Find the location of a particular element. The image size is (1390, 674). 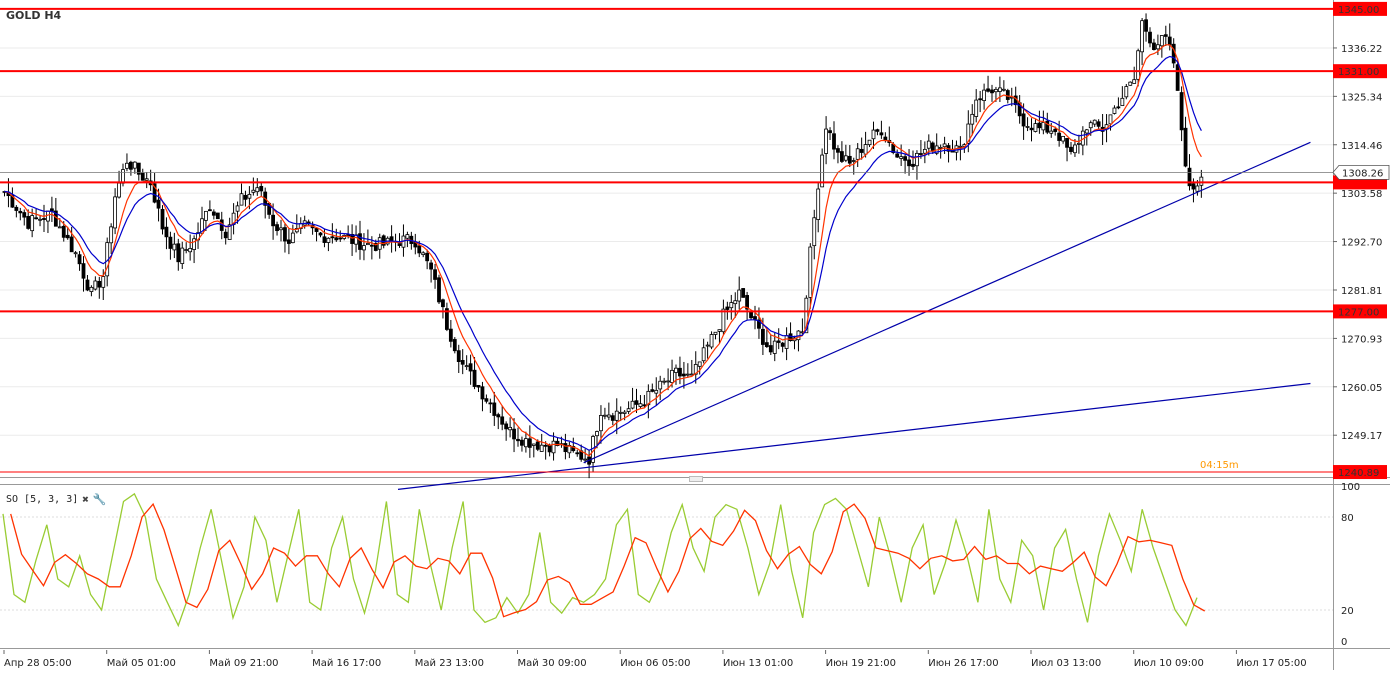

level-tag-label: 1277.00 is located at coordinates (1358, 312).